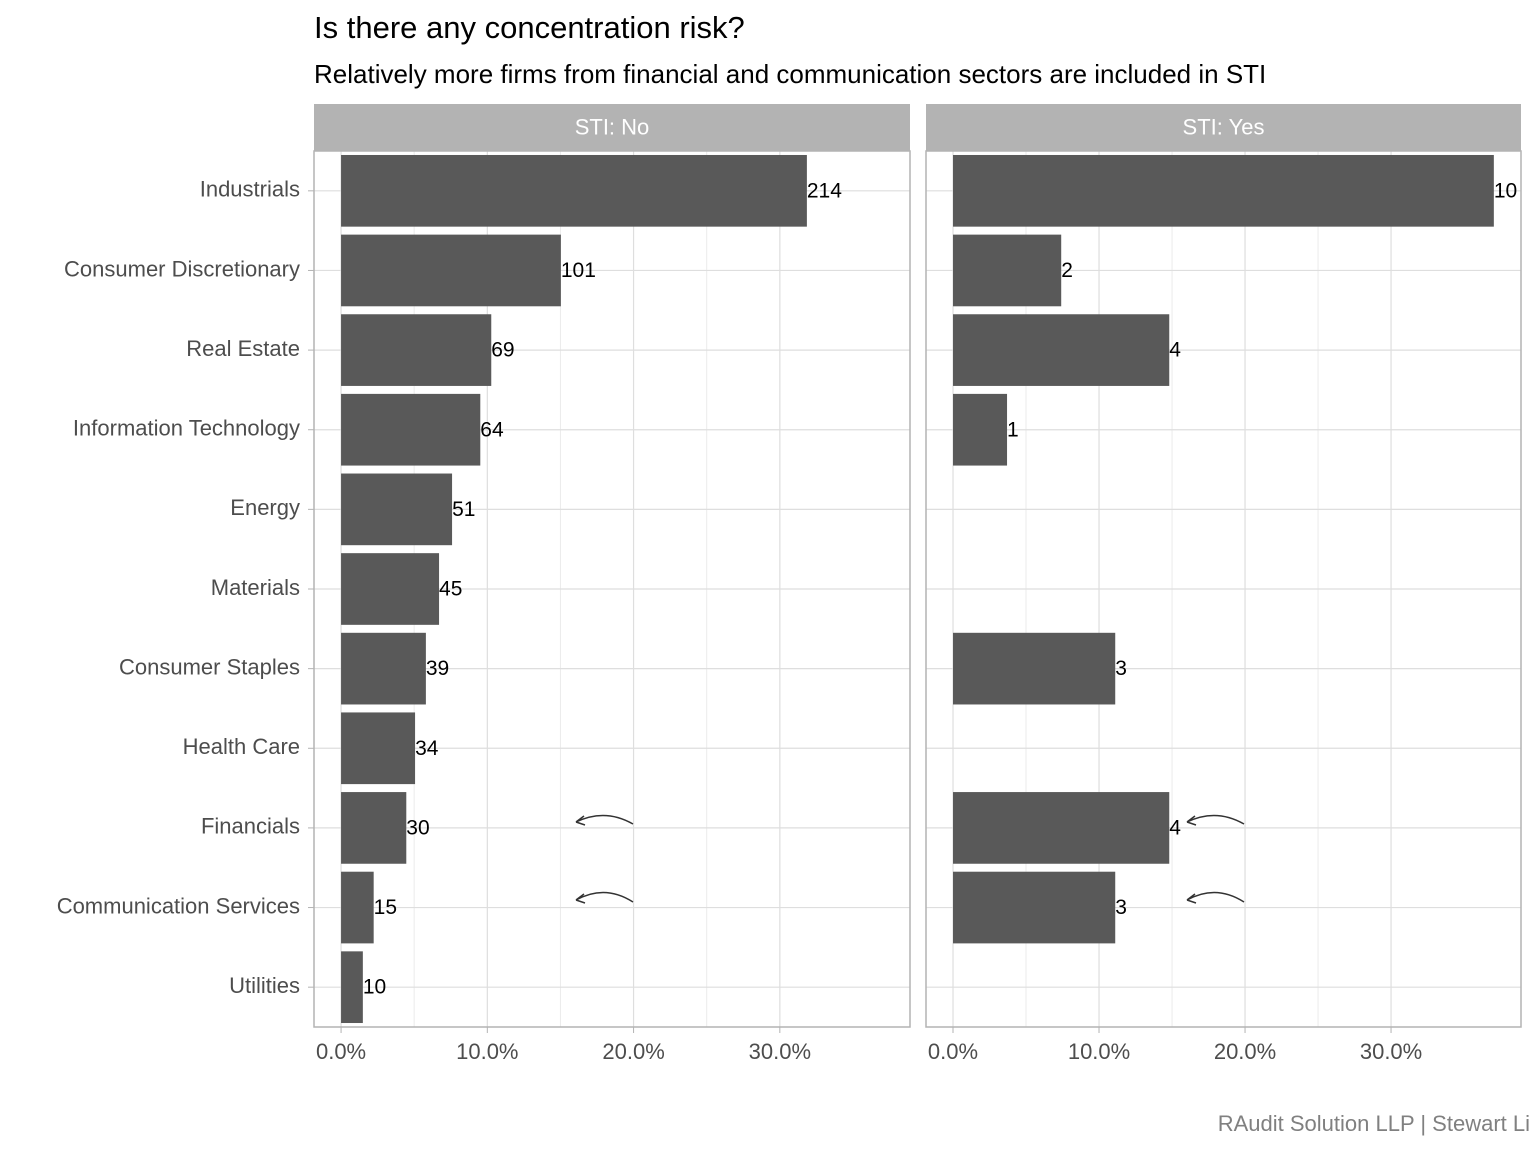 Image resolution: width=1536 pixels, height=1152 pixels. What do you see at coordinates (824, 190) in the screenshot?
I see `data-label: 214` at bounding box center [824, 190].